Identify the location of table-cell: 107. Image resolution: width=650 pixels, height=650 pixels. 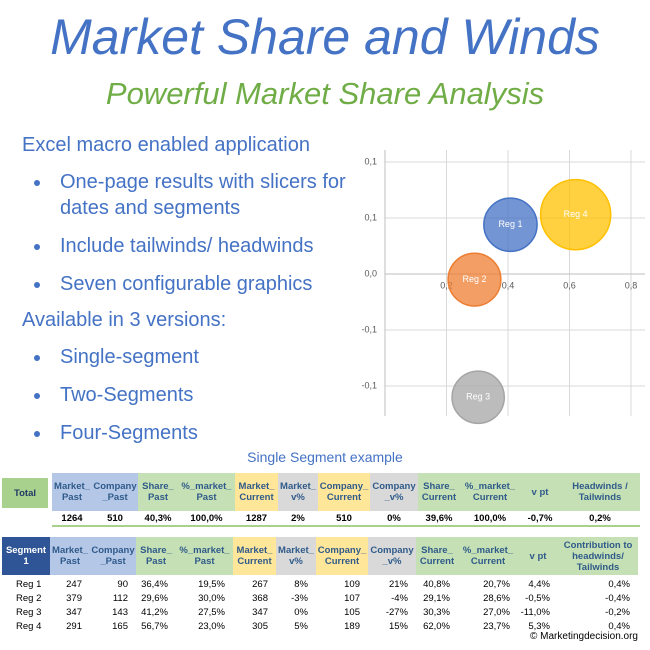
(352, 598).